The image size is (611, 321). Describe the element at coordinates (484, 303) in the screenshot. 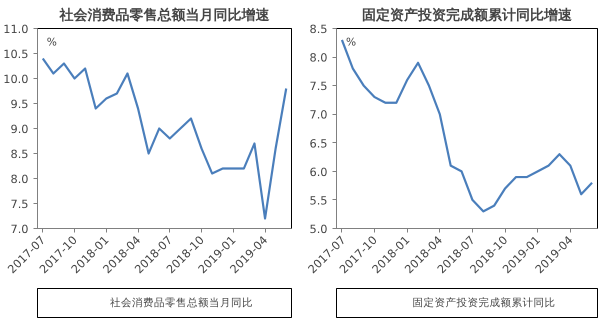

I see `text: 固定资产投资完成额累计同比` at that location.